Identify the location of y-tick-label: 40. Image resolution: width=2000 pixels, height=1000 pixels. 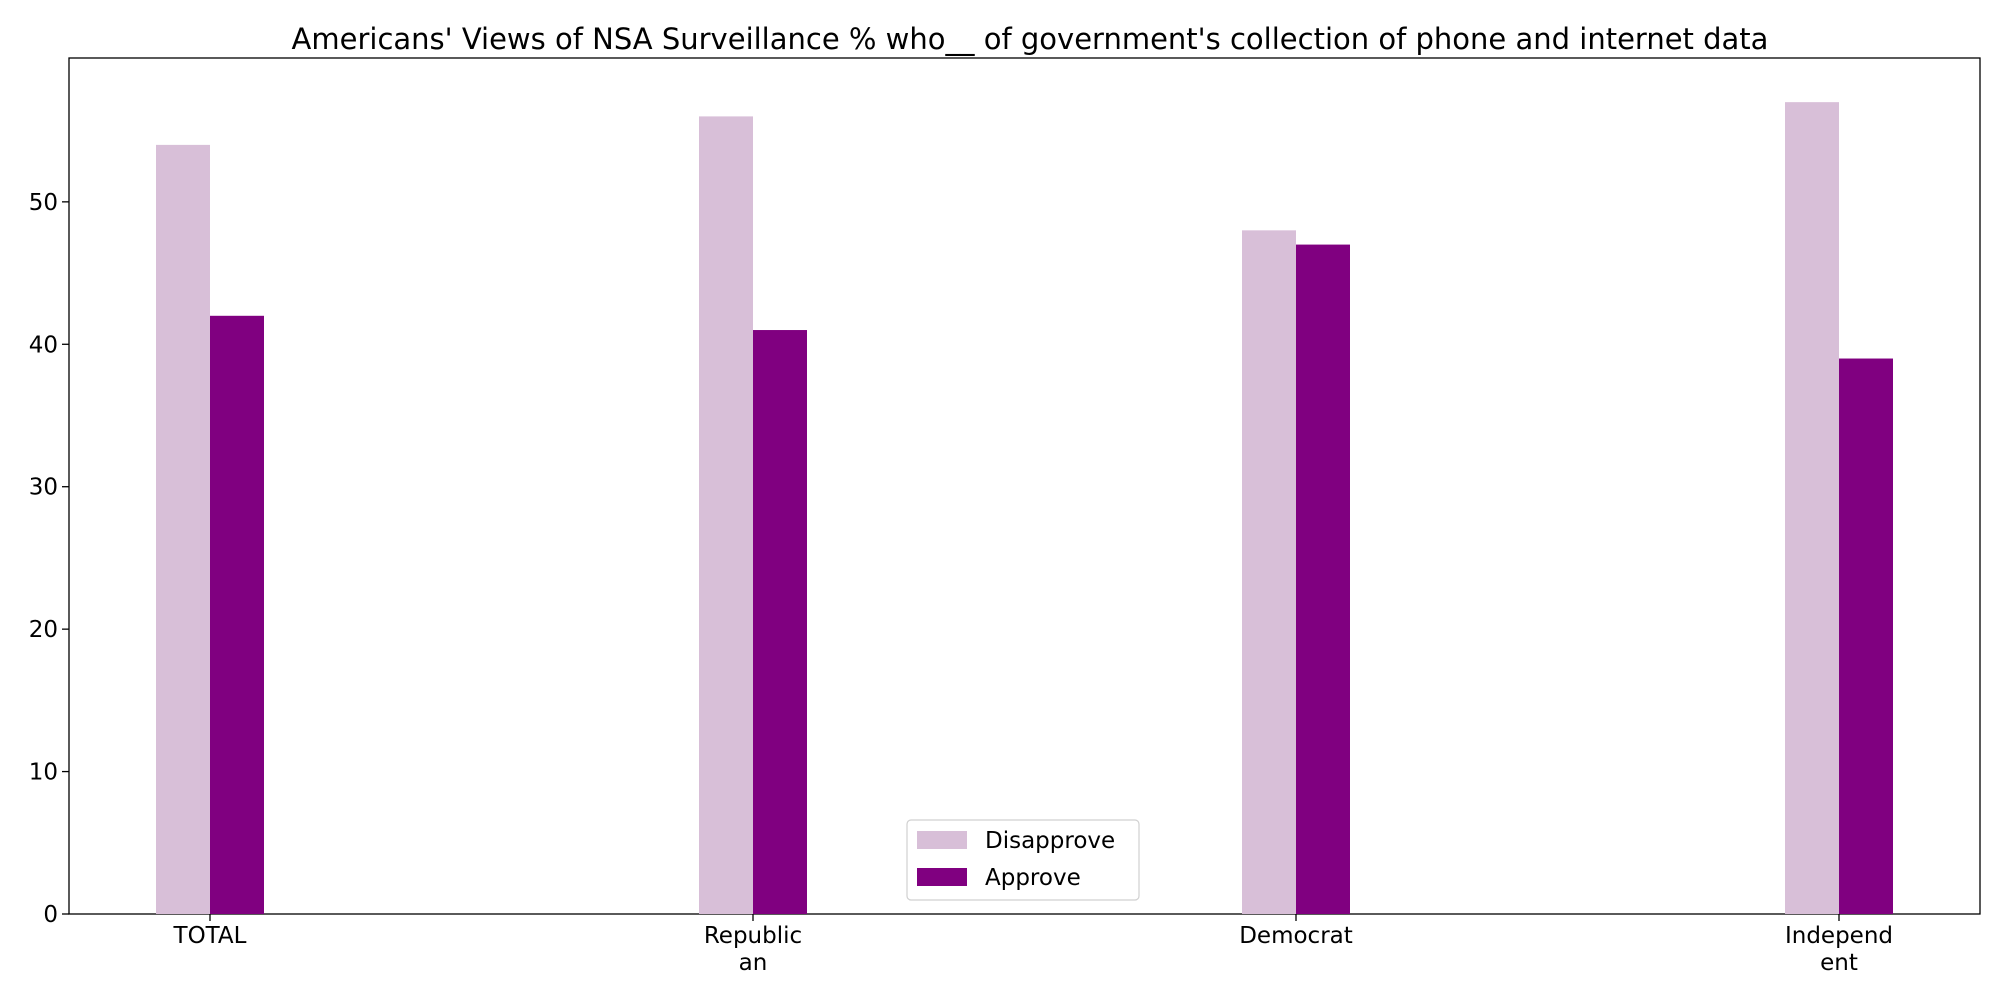
(43, 345).